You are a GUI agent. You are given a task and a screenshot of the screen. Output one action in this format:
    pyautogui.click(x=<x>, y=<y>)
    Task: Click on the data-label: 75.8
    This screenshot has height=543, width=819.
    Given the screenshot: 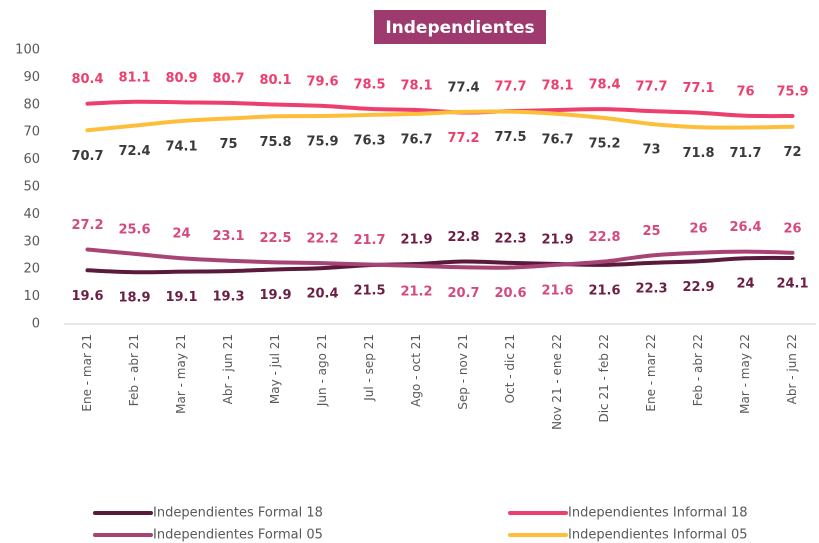 What is the action you would take?
    pyautogui.click(x=275, y=142)
    